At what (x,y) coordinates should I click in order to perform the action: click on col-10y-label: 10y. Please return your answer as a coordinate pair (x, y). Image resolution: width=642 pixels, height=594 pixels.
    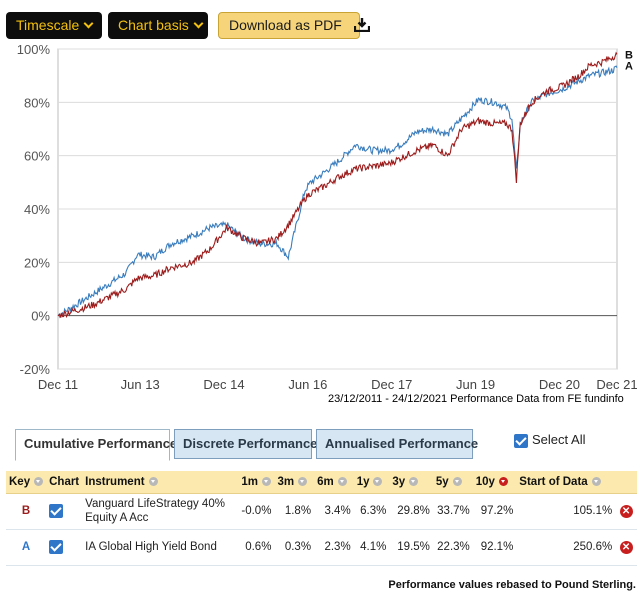
    Looking at the image, I should click on (485, 481).